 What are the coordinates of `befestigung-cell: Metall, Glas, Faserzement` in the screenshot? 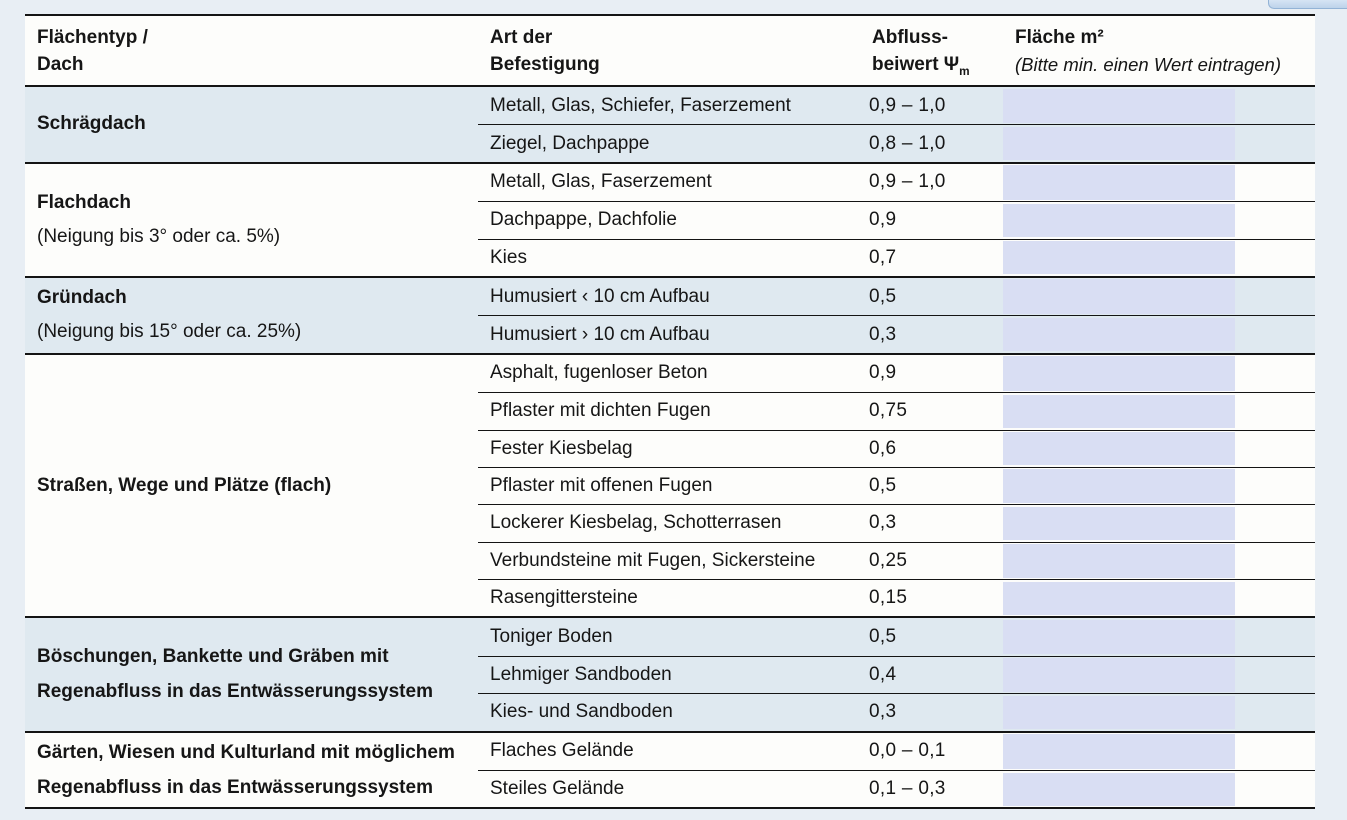 It's located at (601, 182).